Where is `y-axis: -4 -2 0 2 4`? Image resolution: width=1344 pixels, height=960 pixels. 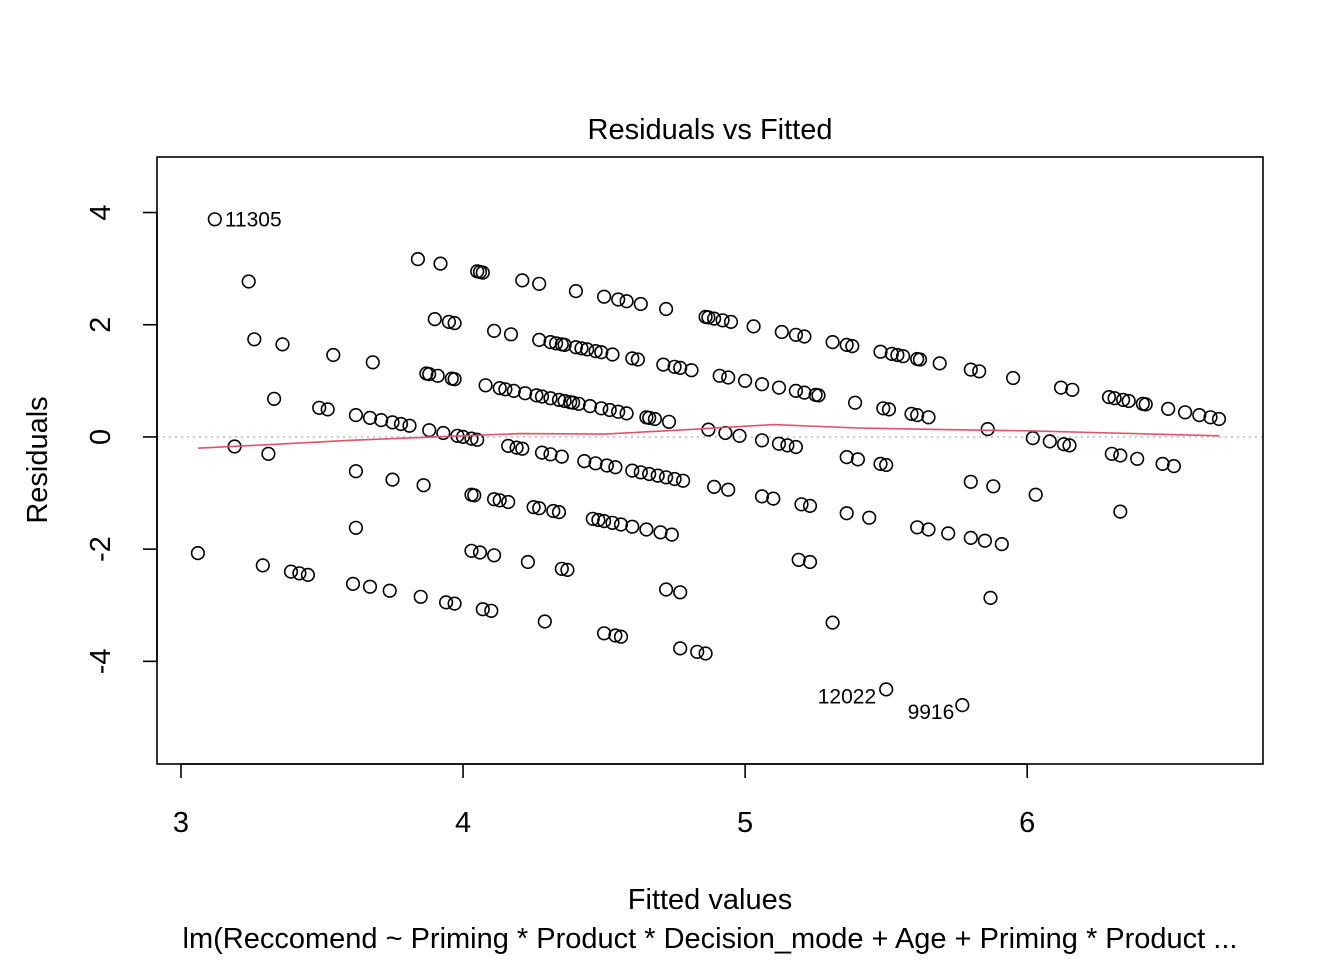
y-axis: -4 -2 0 2 4 is located at coordinates (121, 439).